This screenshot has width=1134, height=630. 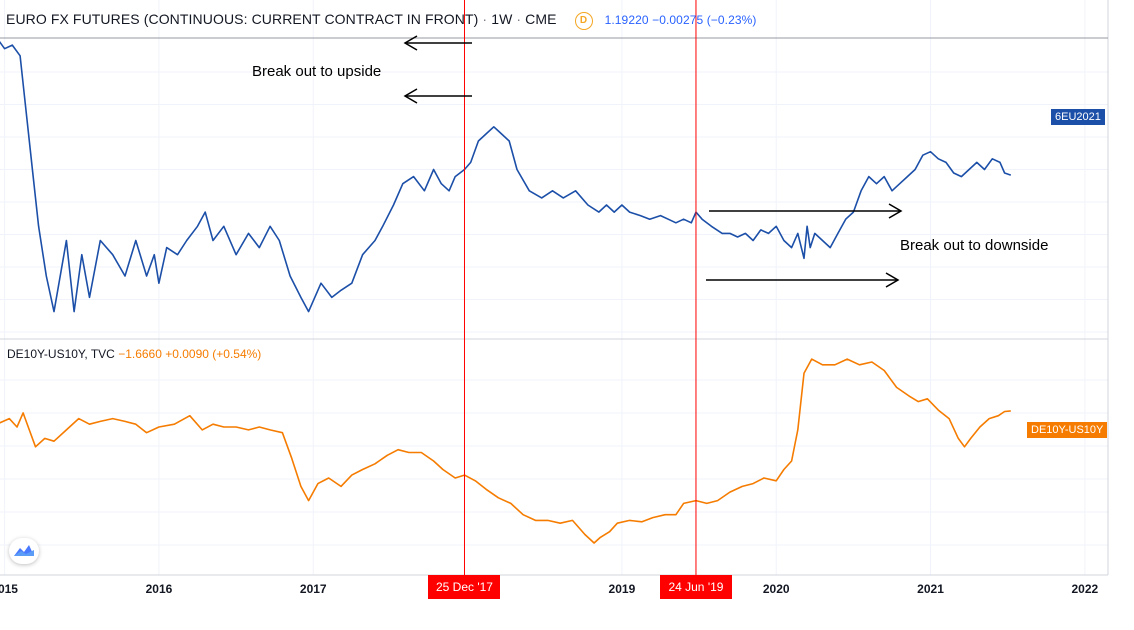 What do you see at coordinates (1078, 117) in the screenshot?
I see `euro-price-tag: 6EU2021` at bounding box center [1078, 117].